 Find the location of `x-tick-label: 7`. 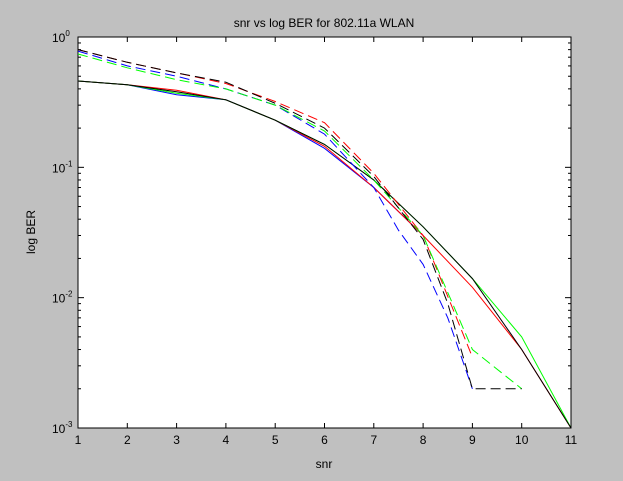

x-tick-label: 7 is located at coordinates (373, 440).